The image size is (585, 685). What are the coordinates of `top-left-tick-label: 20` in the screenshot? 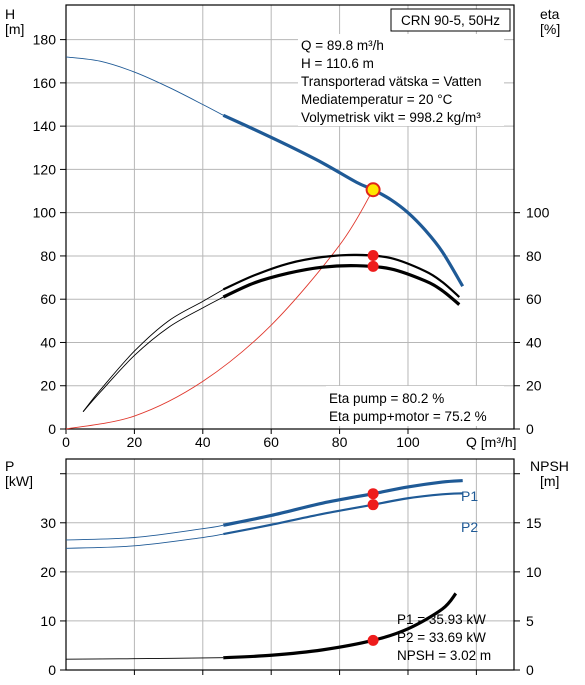 It's located at (48, 386).